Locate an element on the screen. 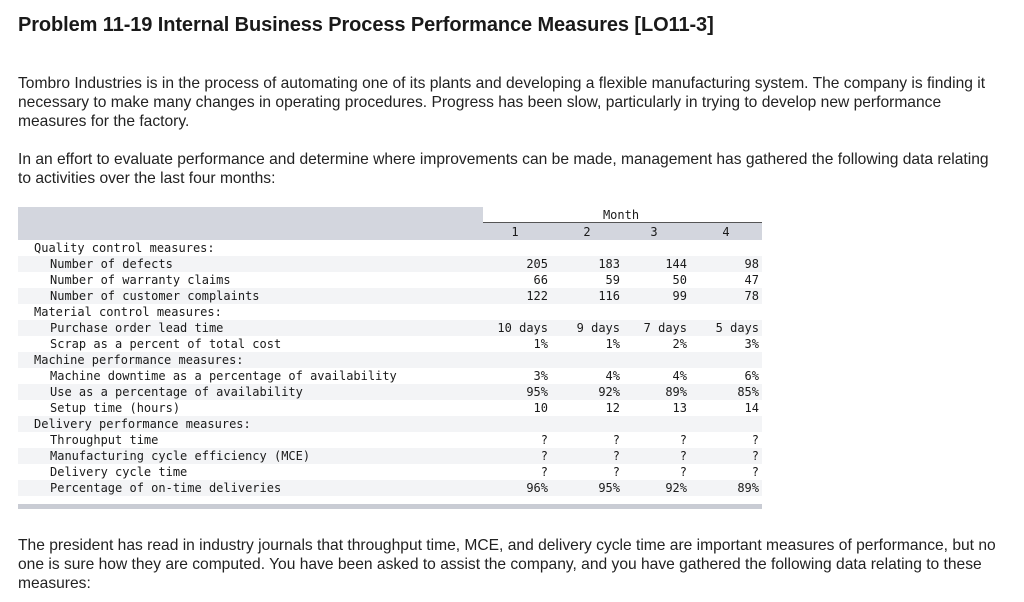 The height and width of the screenshot is (602, 1024). table-cell-month-4: 6% is located at coordinates (751, 376).